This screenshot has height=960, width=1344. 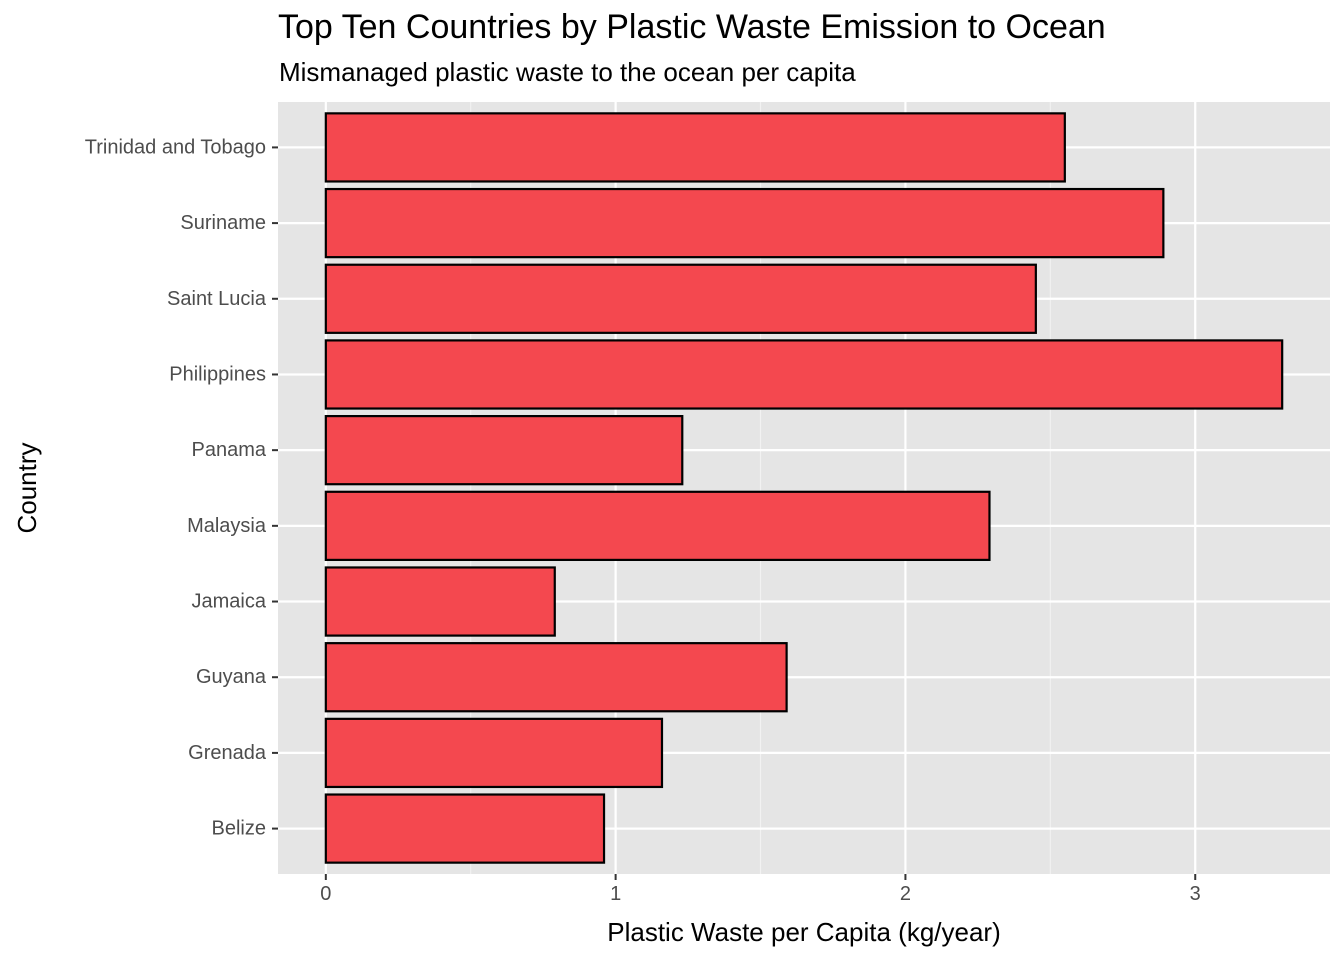 I want to click on x-tick-label: 2, so click(x=905, y=894).